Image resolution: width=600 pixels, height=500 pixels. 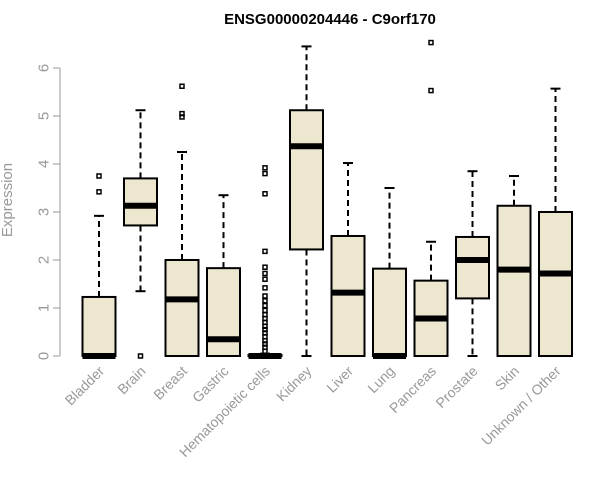 What do you see at coordinates (330, 19) in the screenshot?
I see `chart-title: ENSG00000204446 - C9orf170` at bounding box center [330, 19].